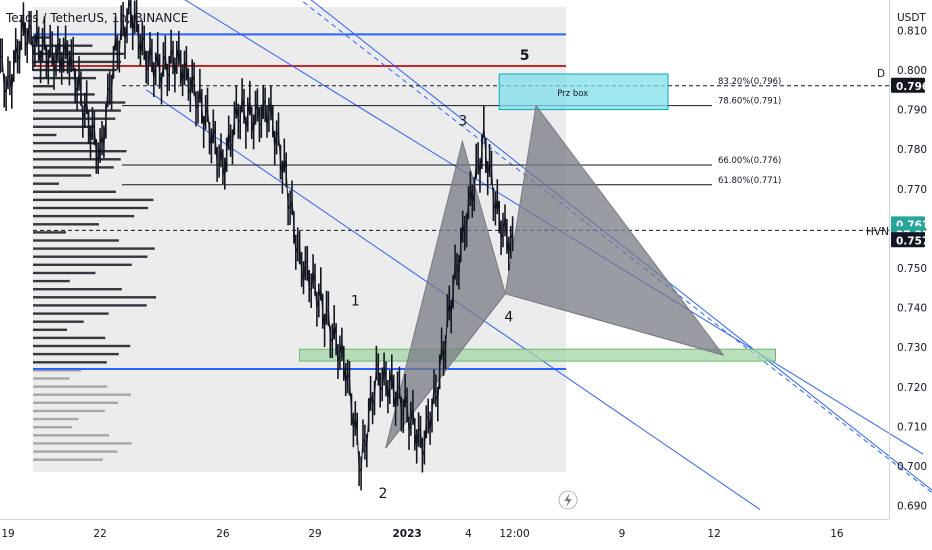 This screenshot has height=550, width=932. What do you see at coordinates (912, 507) in the screenshot?
I see `price-tick-label: 0.690` at bounding box center [912, 507].